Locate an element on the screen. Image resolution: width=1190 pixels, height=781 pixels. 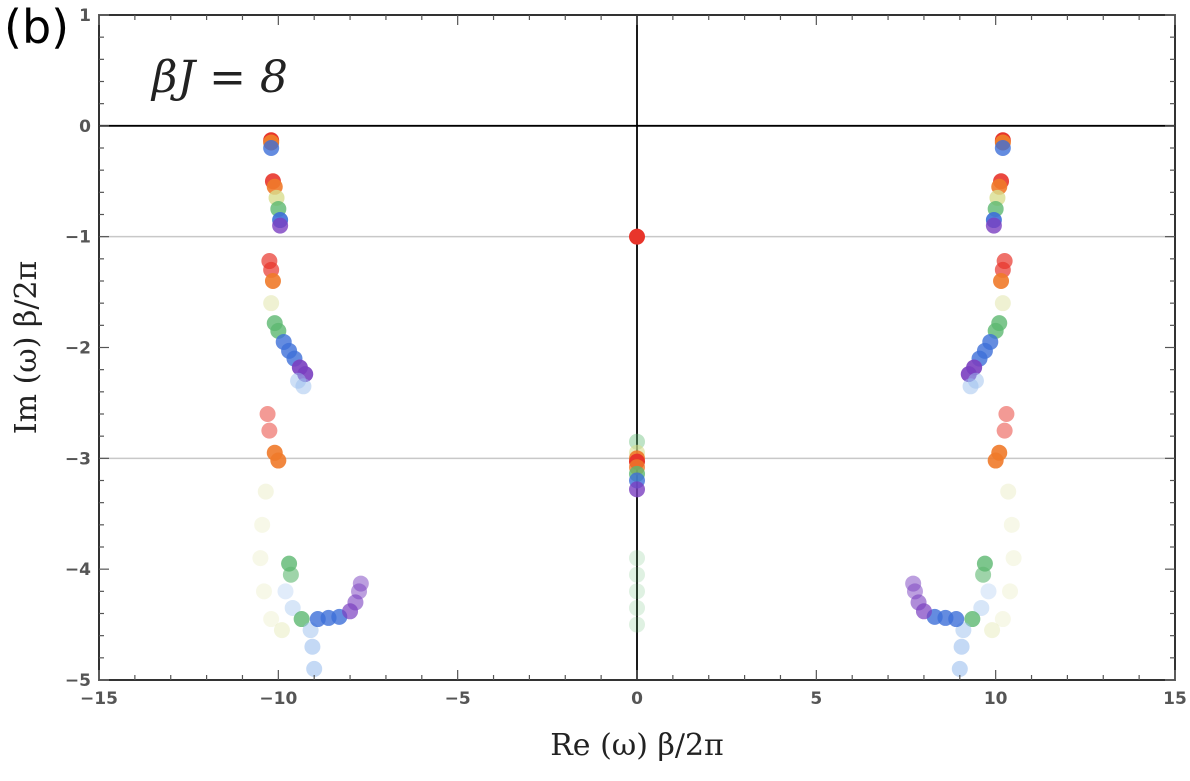
y-tick-label: −1 is located at coordinates (78, 238).